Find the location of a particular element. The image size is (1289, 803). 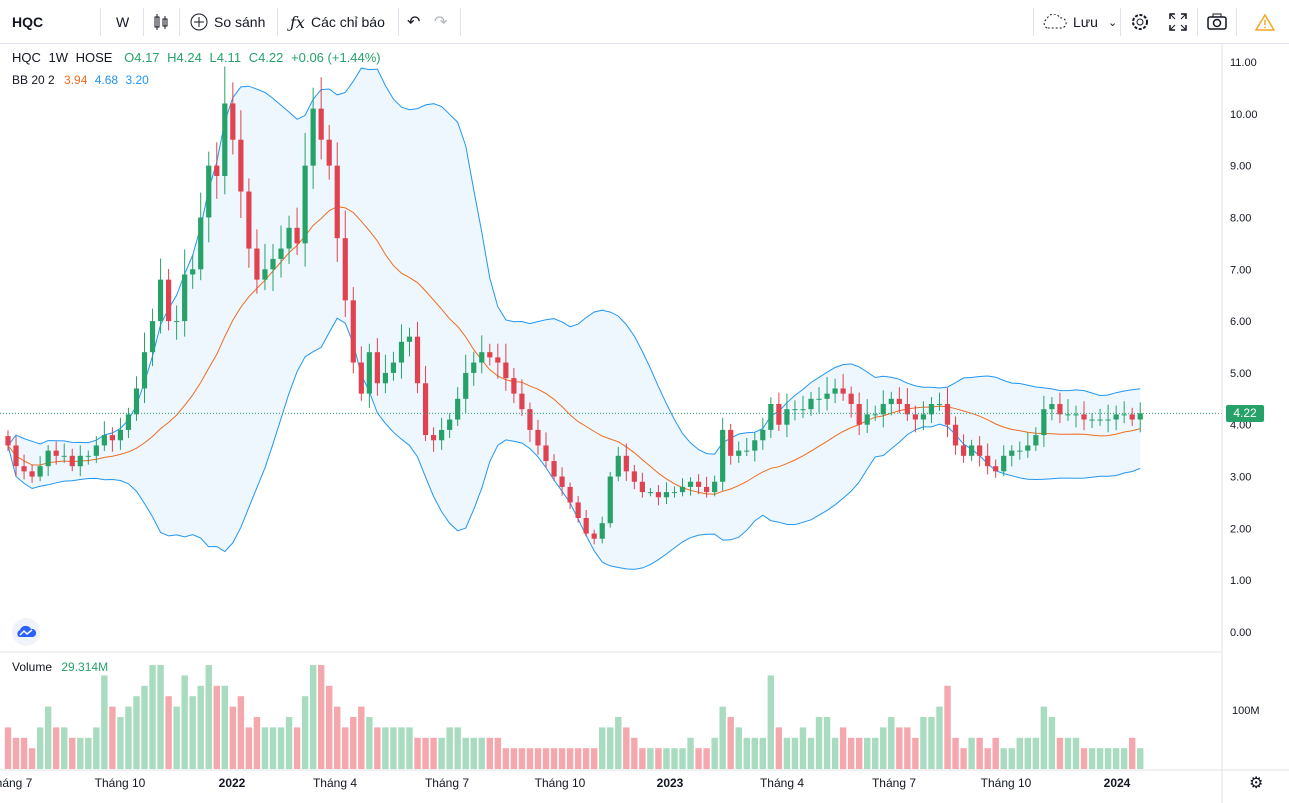

interval-button: W is located at coordinates (122, 22).